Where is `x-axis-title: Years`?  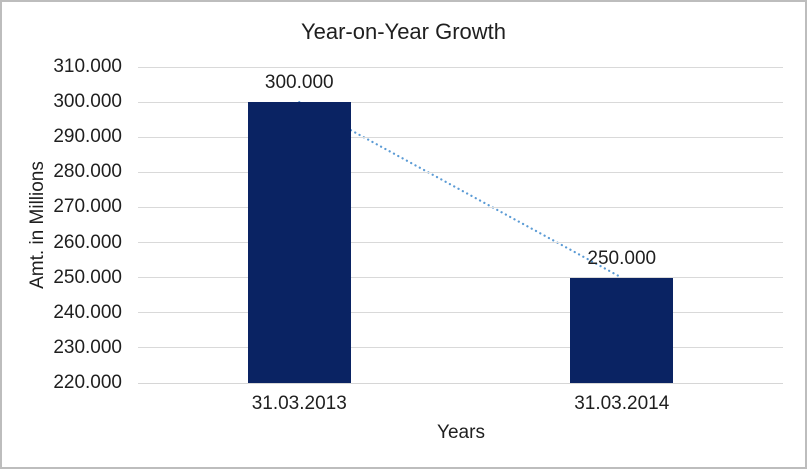 x-axis-title: Years is located at coordinates (461, 432).